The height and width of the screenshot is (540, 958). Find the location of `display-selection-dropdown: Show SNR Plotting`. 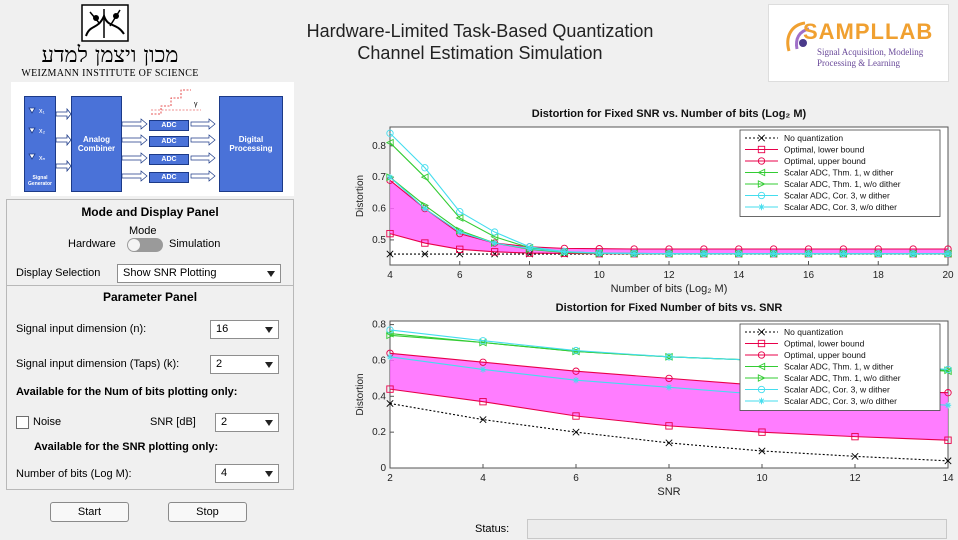

display-selection-dropdown: Show SNR Plotting is located at coordinates (199, 273).